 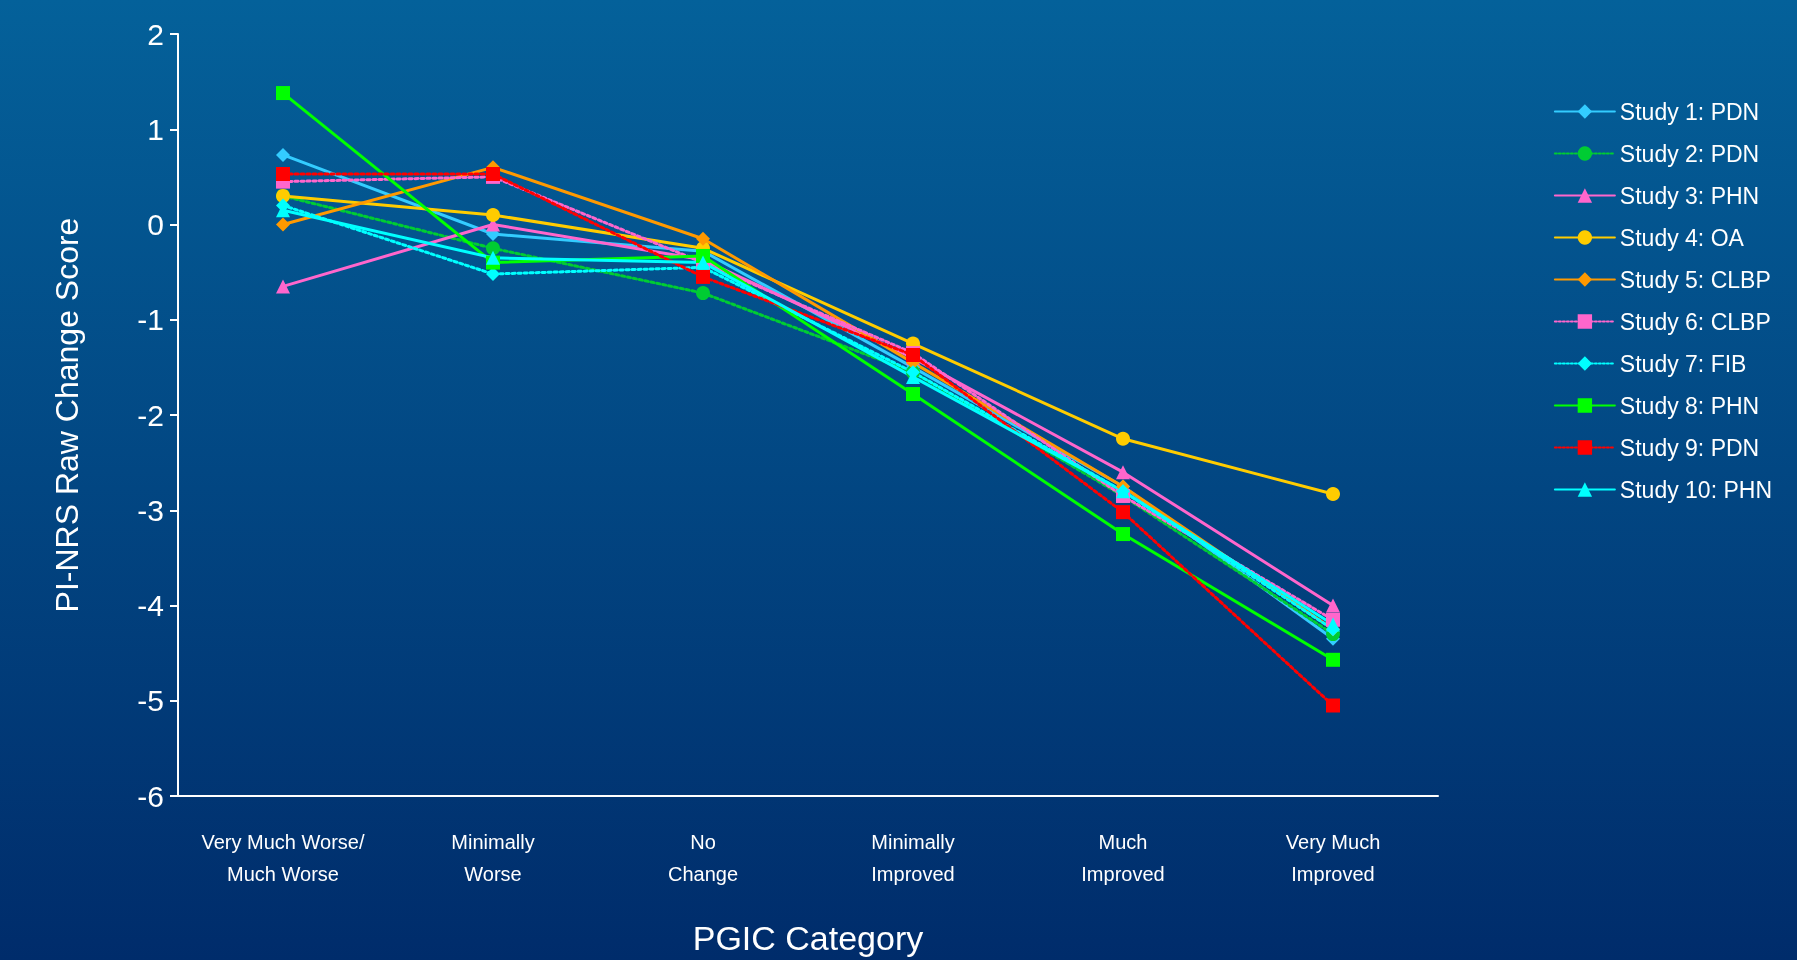 I want to click on legend-label: Study 2: PDN, so click(x=1689, y=153).